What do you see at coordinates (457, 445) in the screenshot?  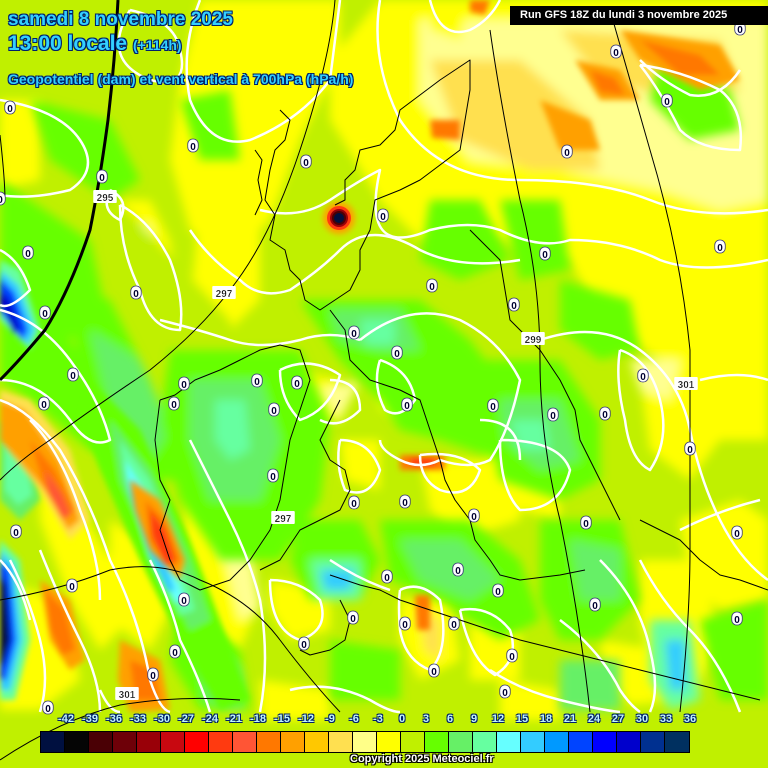 I see `england-coast` at bounding box center [457, 445].